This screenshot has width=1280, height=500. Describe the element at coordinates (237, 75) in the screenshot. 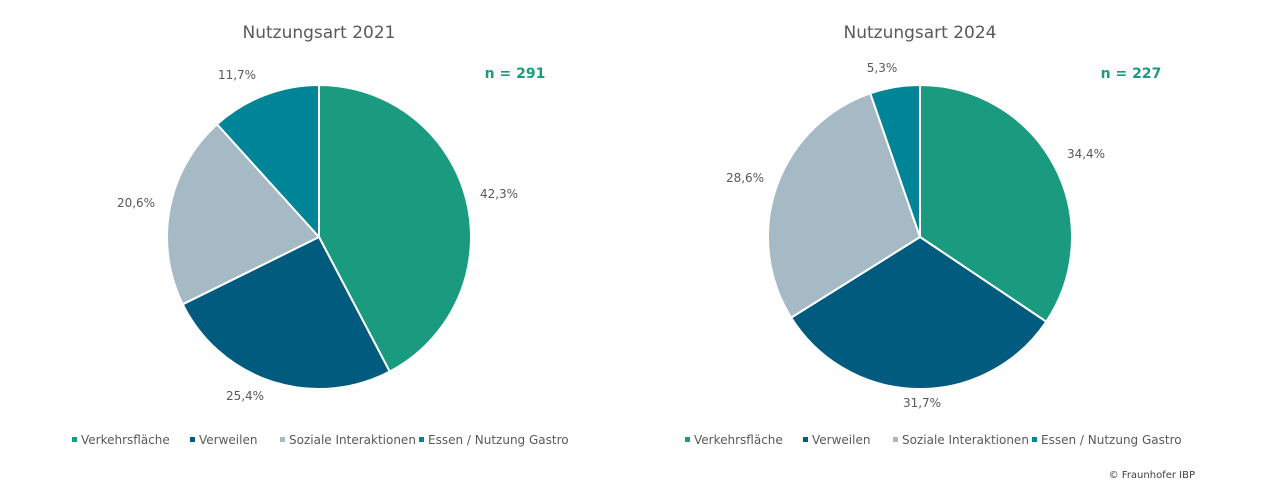

I see `slice-label-2021-essen-nutzung-gastro: 11,7%` at that location.